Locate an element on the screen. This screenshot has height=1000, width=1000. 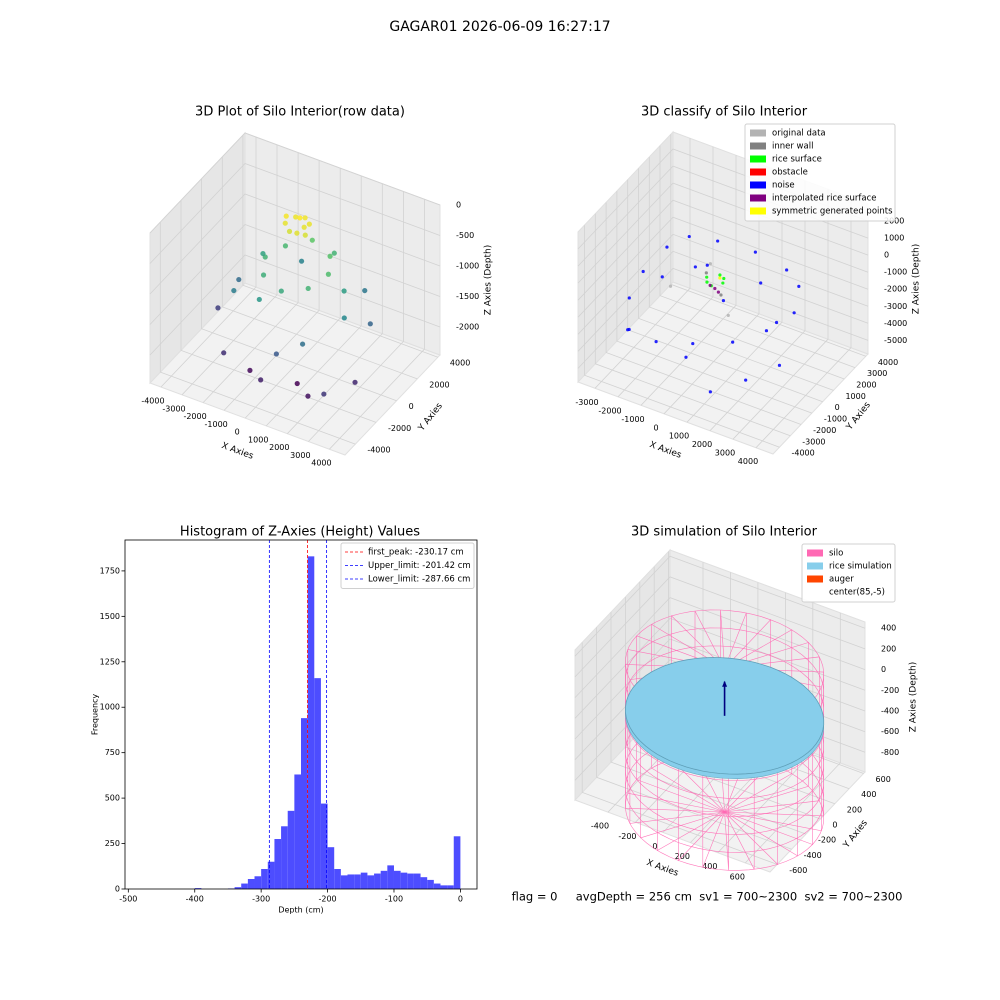
x-tick-label: 4000 is located at coordinates (321, 463).